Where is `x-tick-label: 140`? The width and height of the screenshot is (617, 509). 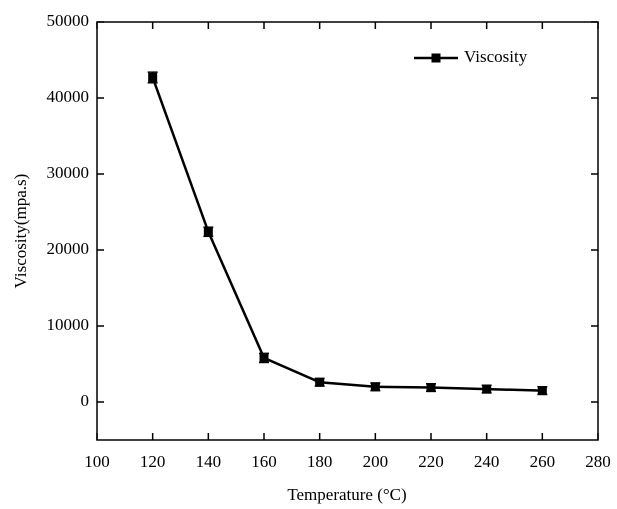 x-tick-label: 140 is located at coordinates (209, 461).